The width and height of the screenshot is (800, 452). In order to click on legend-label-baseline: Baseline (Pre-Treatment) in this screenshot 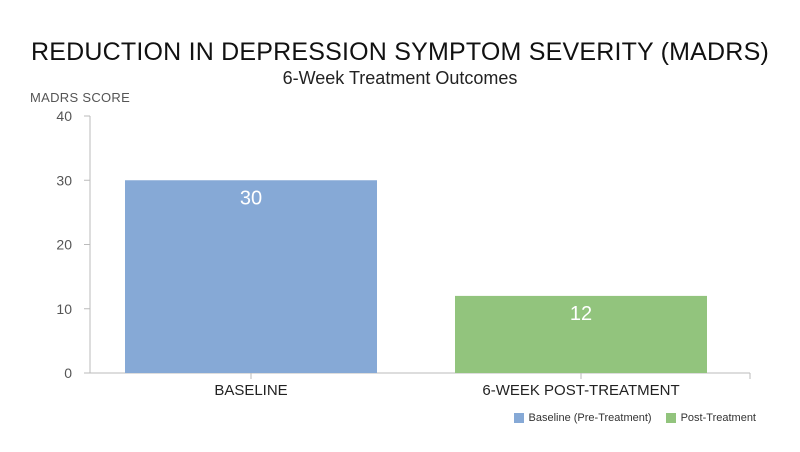, I will do `click(590, 418)`.